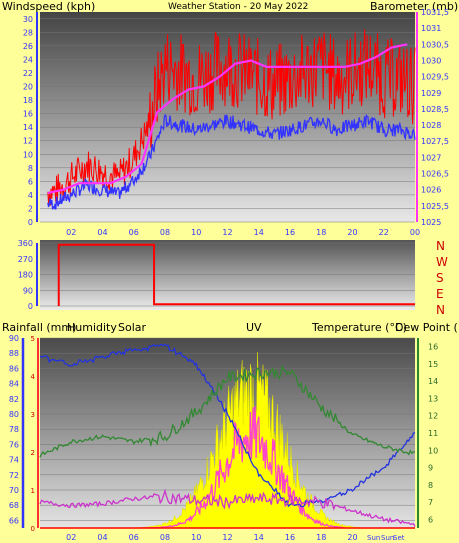 Image resolution: width=459 pixels, height=543 pixels. Describe the element at coordinates (134, 232) in the screenshot. I see `x-tick: 06` at that location.